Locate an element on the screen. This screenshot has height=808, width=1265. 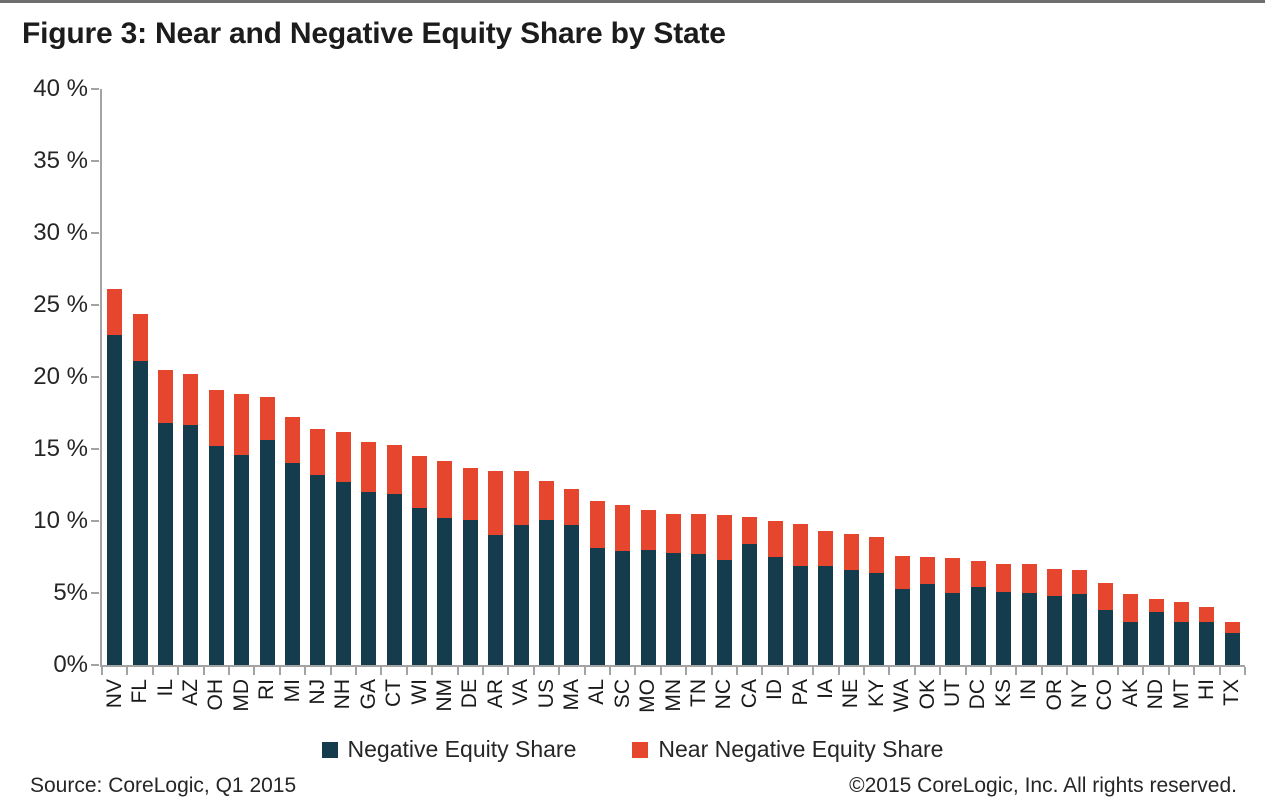
x-axis-label-NH: NH is located at coordinates (343, 694).